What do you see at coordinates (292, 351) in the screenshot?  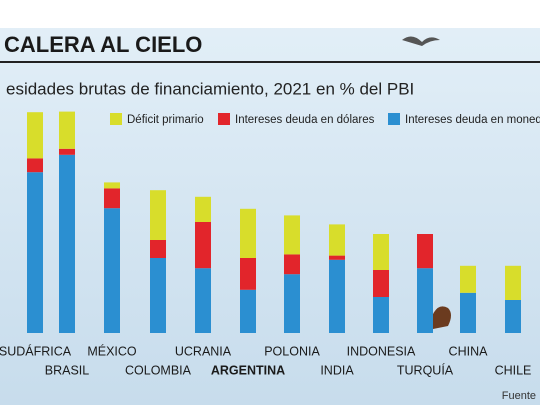 I see `x-tick-label: POLONIA` at bounding box center [292, 351].